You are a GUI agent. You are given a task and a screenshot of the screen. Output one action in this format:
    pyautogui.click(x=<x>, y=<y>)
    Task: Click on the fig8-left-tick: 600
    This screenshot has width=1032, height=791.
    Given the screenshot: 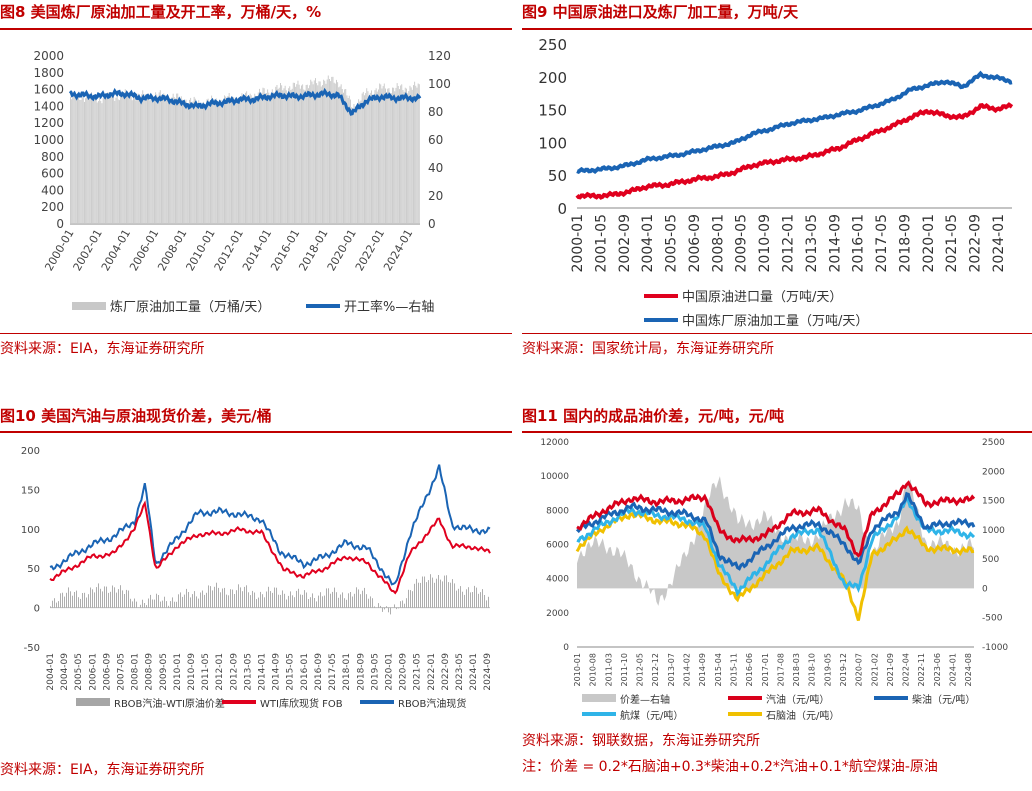 What is the action you would take?
    pyautogui.click(x=52, y=174)
    